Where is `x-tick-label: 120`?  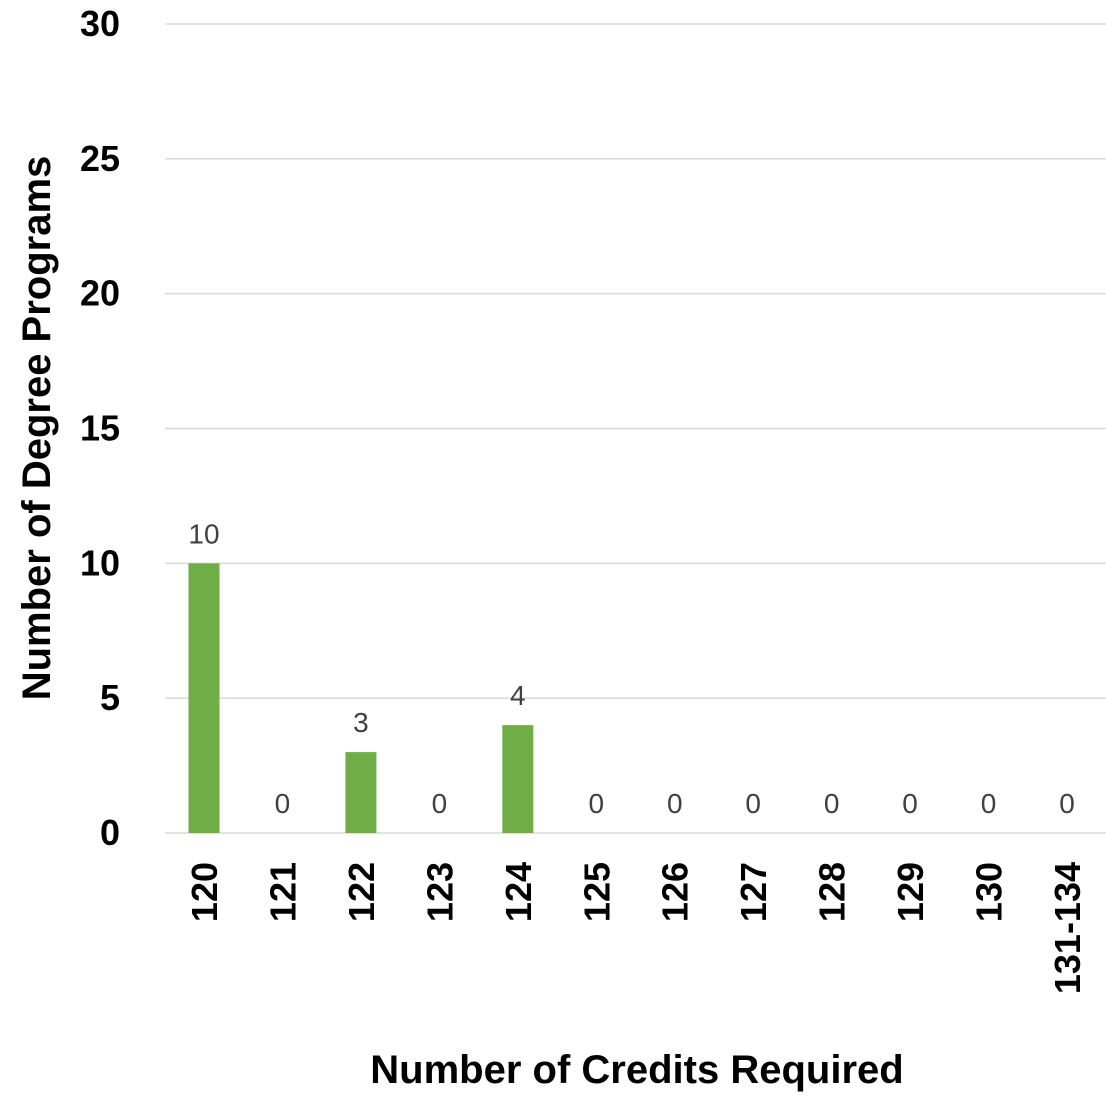
x-tick-label: 120 is located at coordinates (204, 892).